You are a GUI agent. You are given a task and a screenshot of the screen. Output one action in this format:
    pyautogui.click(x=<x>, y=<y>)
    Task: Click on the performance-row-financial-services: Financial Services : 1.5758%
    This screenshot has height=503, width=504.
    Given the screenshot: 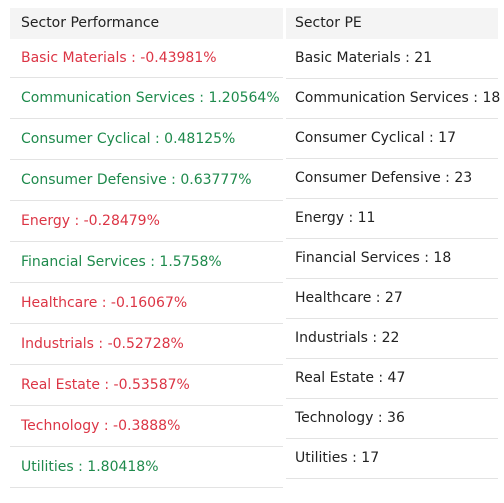 What is the action you would take?
    pyautogui.click(x=146, y=262)
    